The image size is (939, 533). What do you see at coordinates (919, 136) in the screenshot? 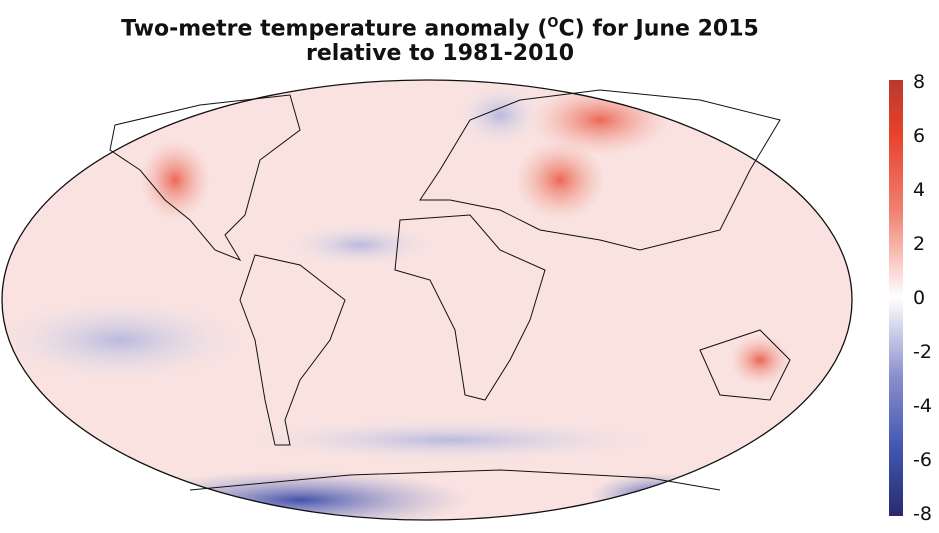
I see `colorbar-tick-label: 6` at bounding box center [919, 136].